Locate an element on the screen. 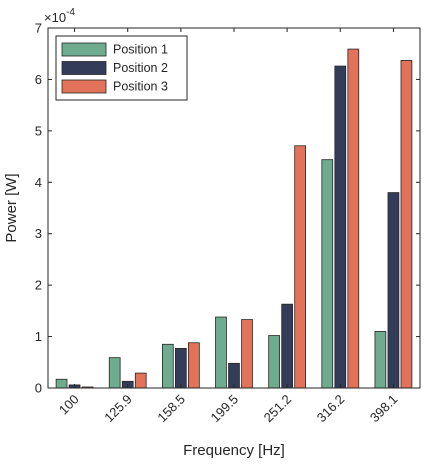  bar-position-1-251.2 is located at coordinates (274, 362).